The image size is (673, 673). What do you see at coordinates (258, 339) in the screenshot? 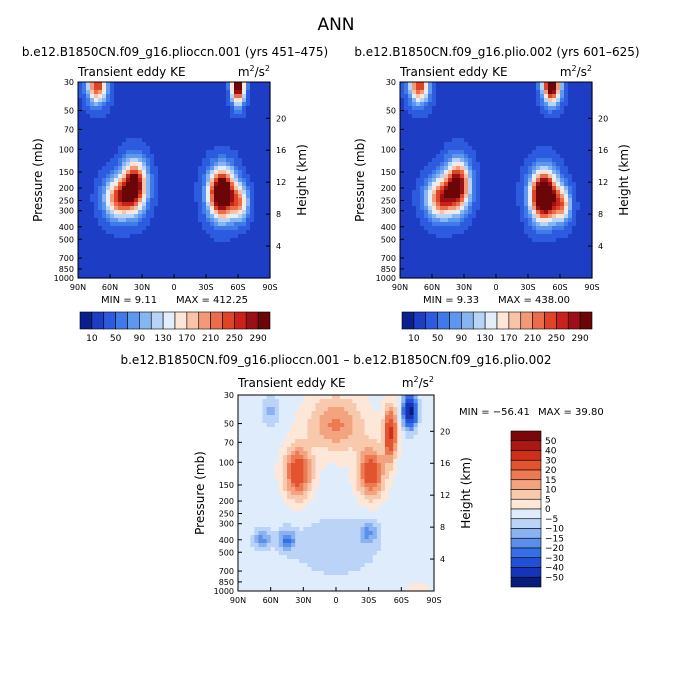
I see `colorbar-label: 290` at bounding box center [258, 339].